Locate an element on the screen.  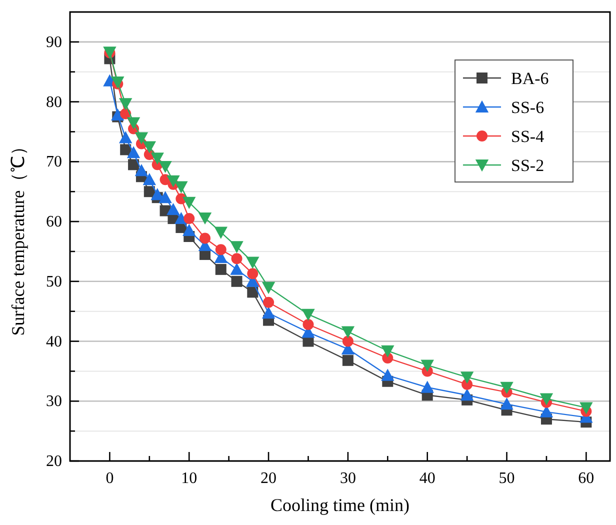
y-tick-label: 70 is located at coordinates (54, 162).